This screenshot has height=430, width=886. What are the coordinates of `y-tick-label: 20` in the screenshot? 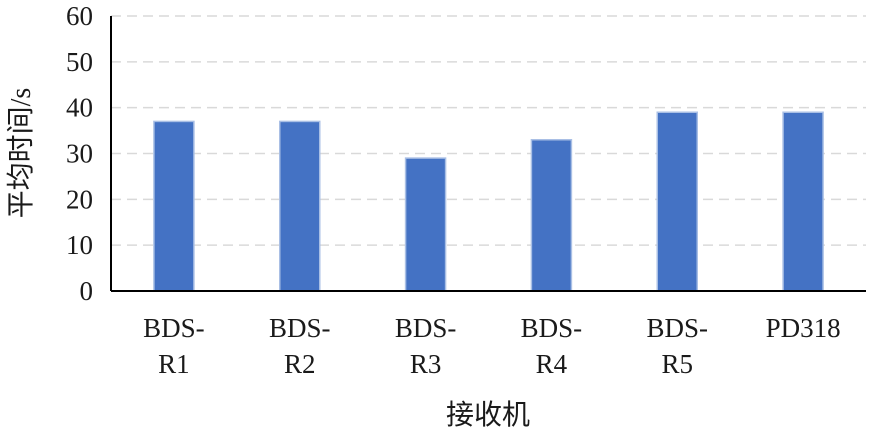 It's located at (79, 199).